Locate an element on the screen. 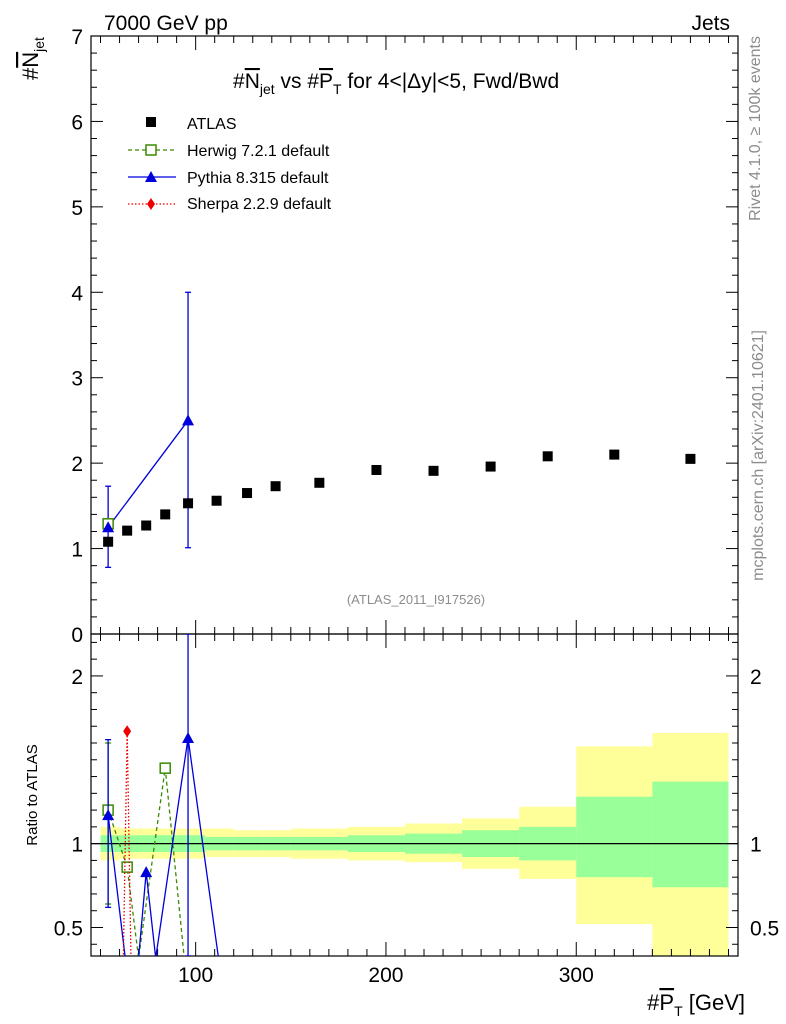 The image size is (786, 1024). xtick-label-1: 200 is located at coordinates (385, 975).